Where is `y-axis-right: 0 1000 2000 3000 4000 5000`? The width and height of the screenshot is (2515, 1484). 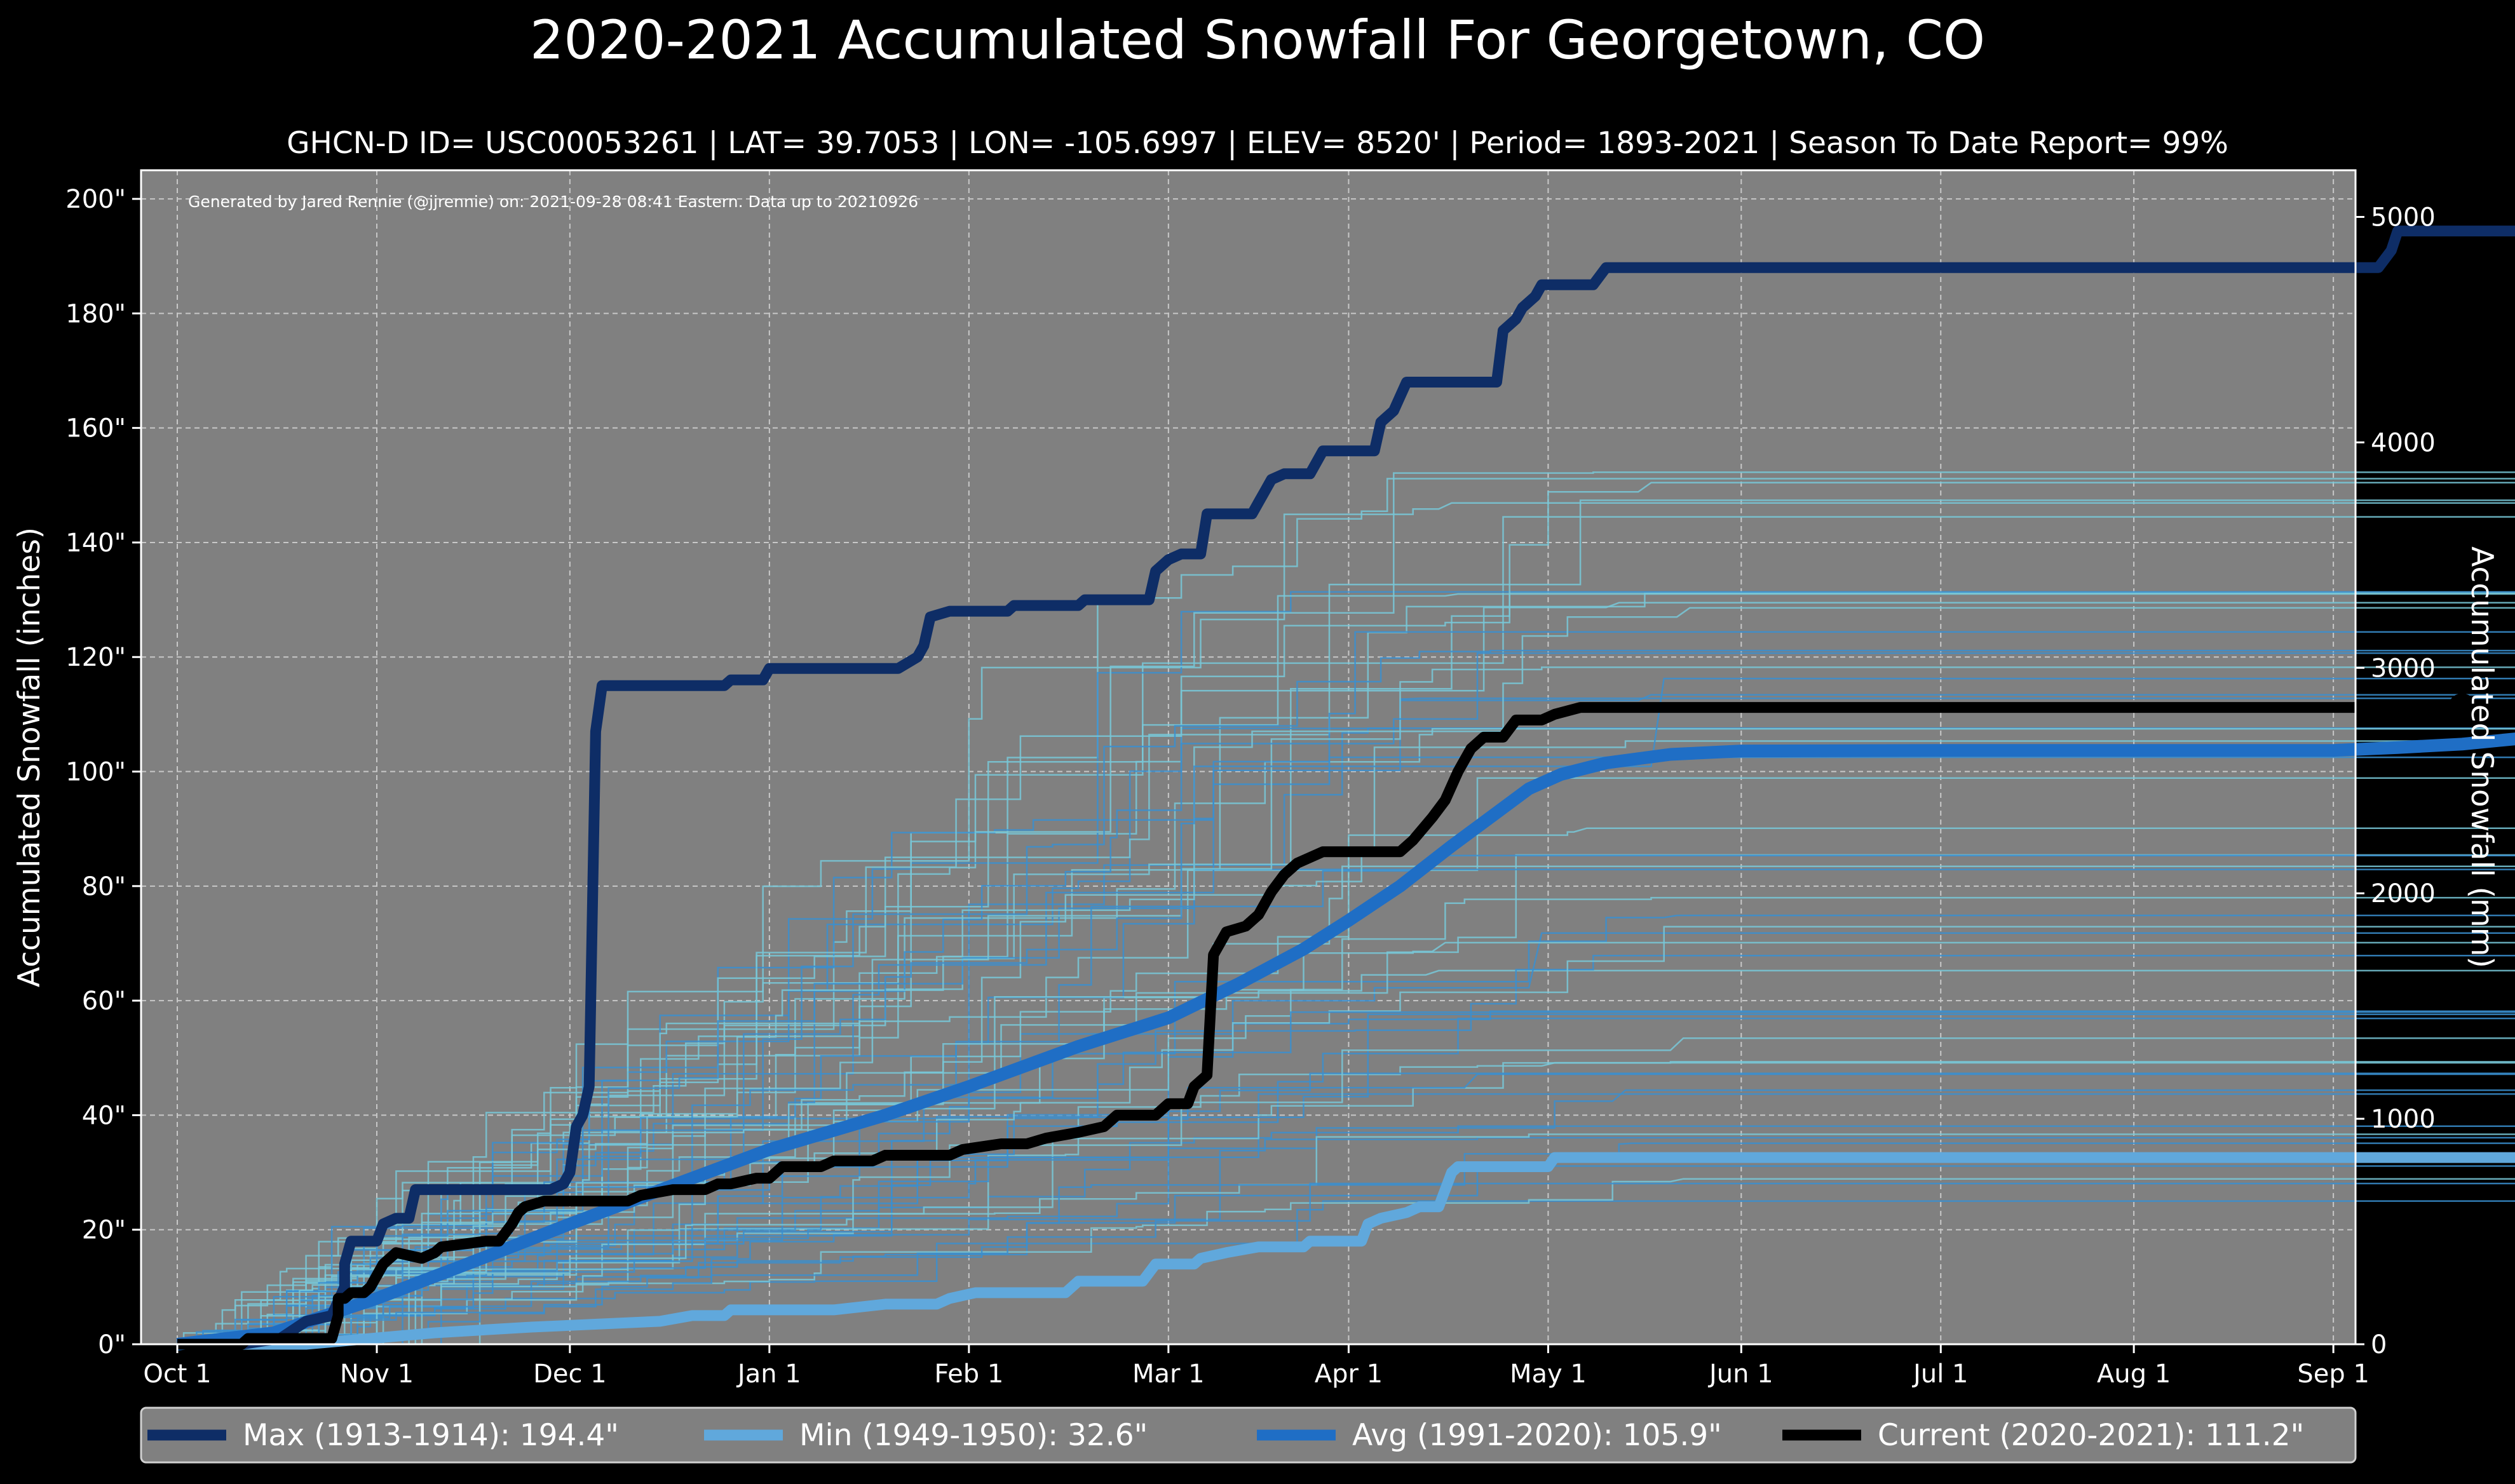 y-axis-right: 0 1000 2000 3000 4000 5000 is located at coordinates (2396, 781).